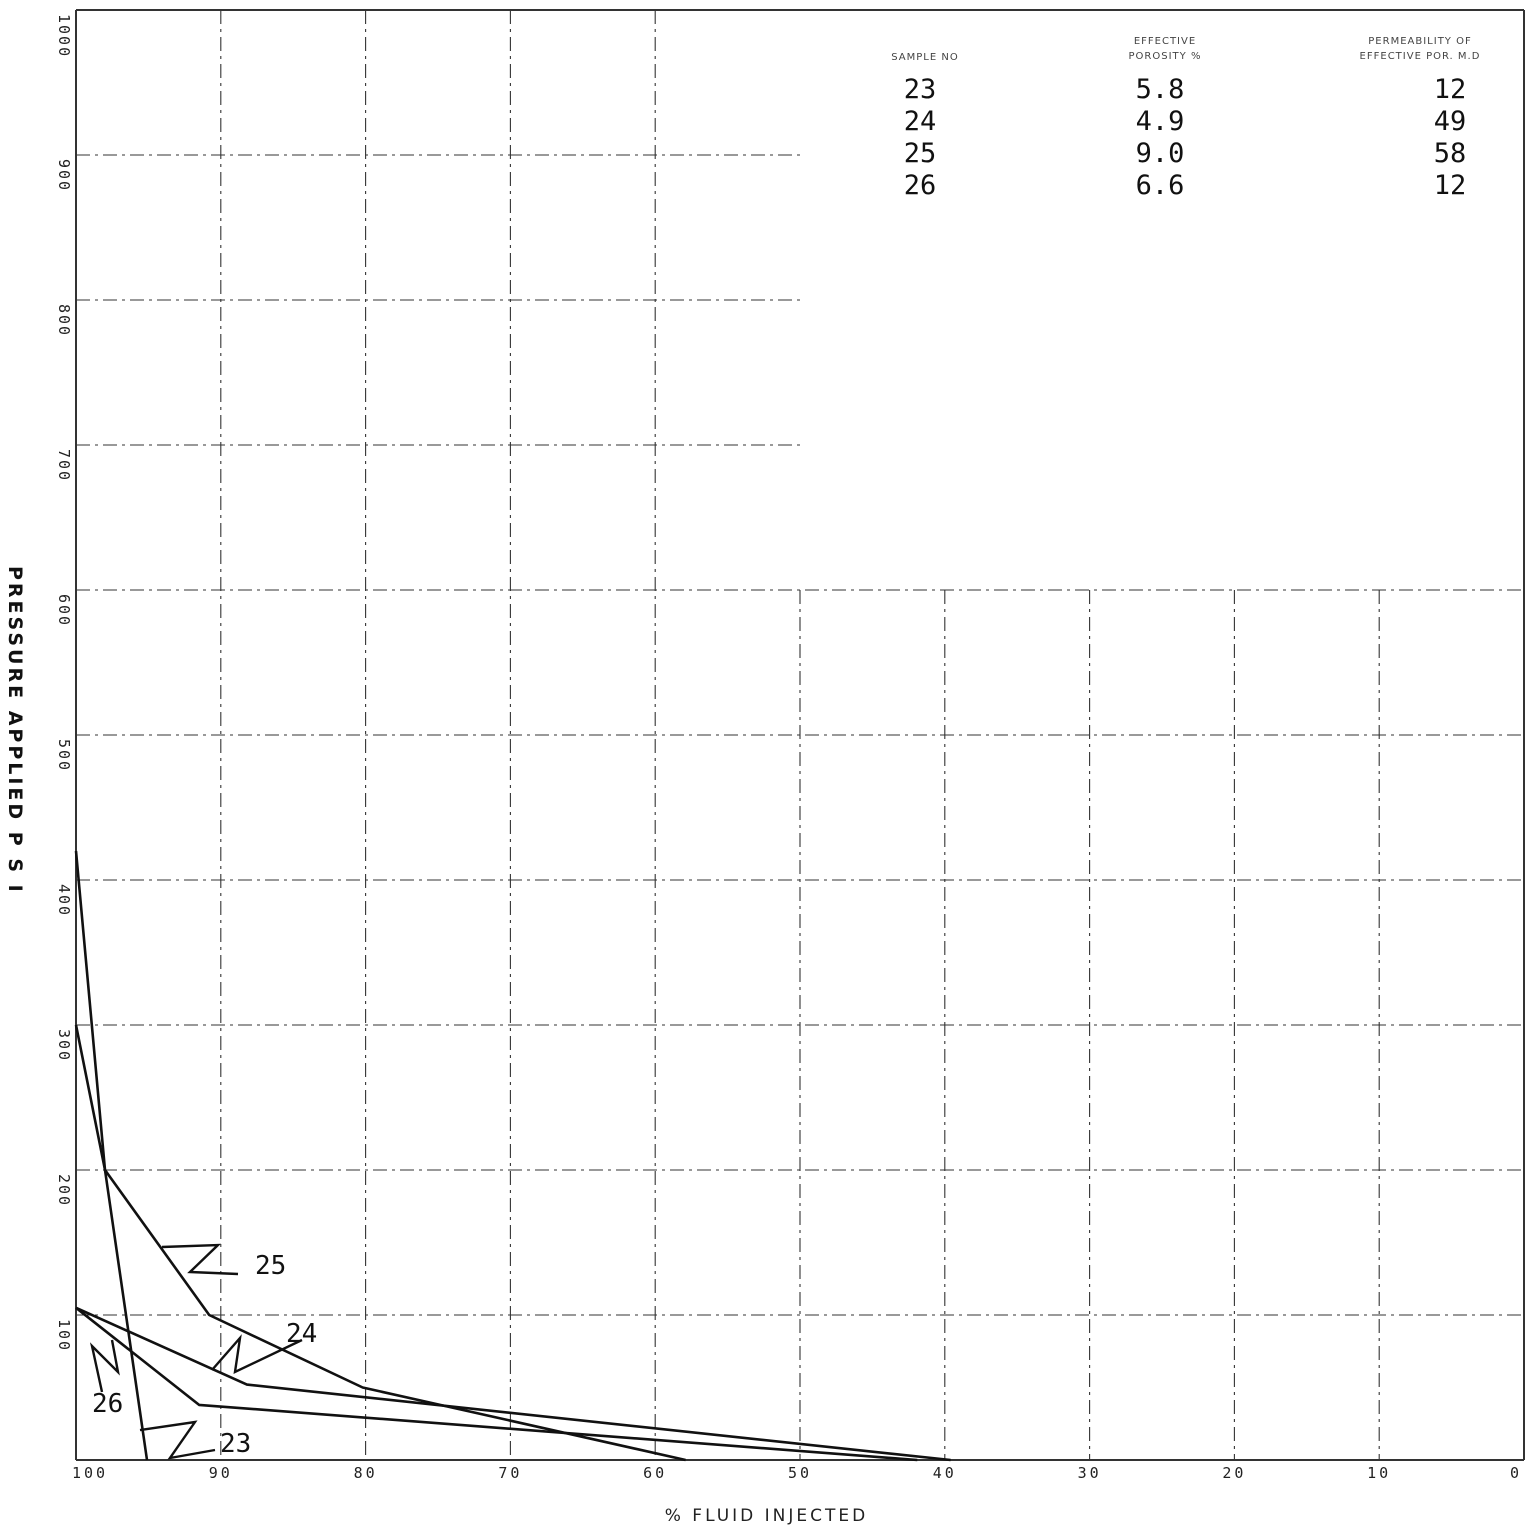 This screenshot has width=1533, height=1534. I want to click on y-tick-label: 800, so click(64, 321).